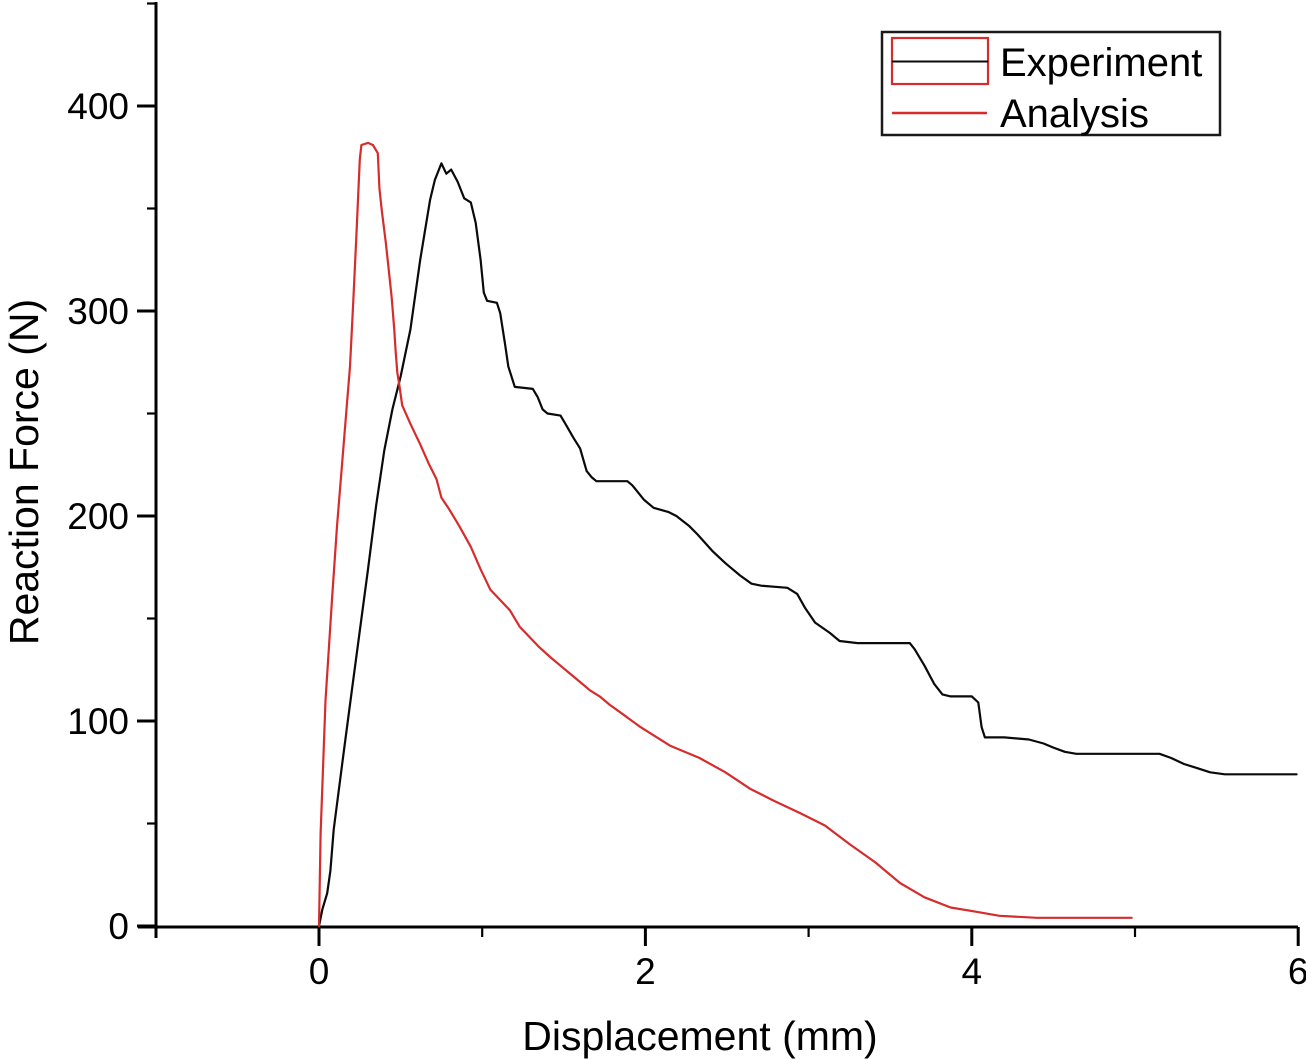 Image resolution: width=1306 pixels, height=1059 pixels. What do you see at coordinates (98, 106) in the screenshot?
I see `y-tick-label: 400` at bounding box center [98, 106].